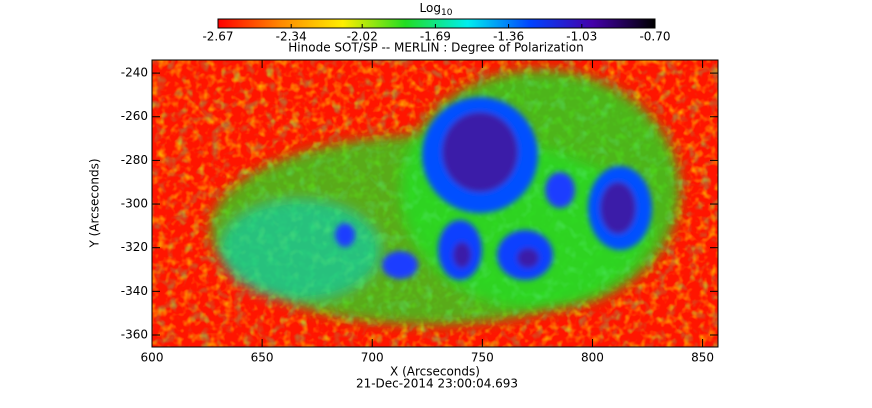 The height and width of the screenshot is (408, 872). What do you see at coordinates (134, 204) in the screenshot?
I see `y-tick-label: -300` at bounding box center [134, 204].